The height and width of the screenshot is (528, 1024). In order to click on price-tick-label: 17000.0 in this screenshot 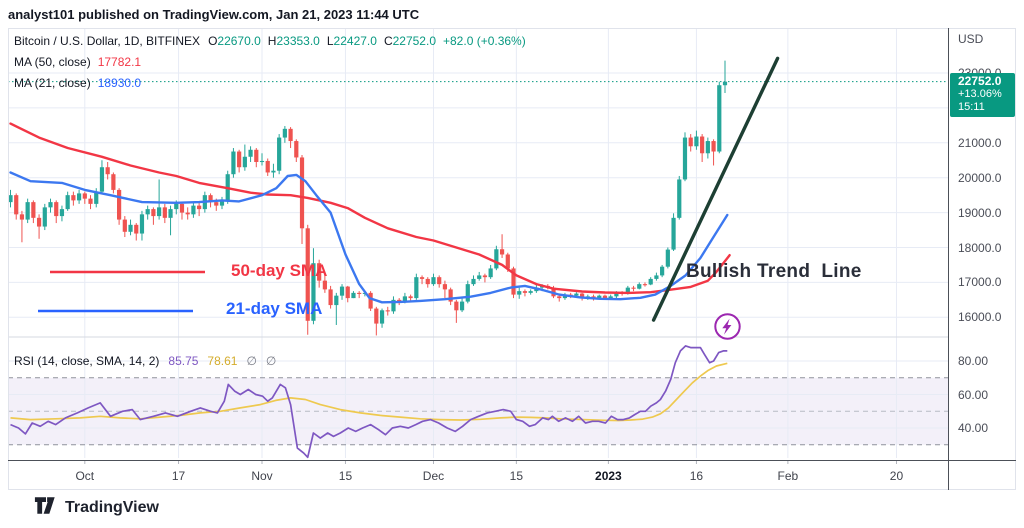, I will do `click(980, 282)`.